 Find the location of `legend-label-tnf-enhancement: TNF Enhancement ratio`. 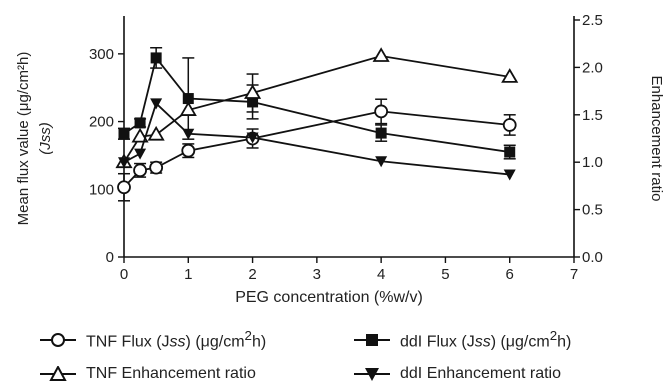

legend-label-tnf-enhancement: TNF Enhancement ratio is located at coordinates (171, 373).